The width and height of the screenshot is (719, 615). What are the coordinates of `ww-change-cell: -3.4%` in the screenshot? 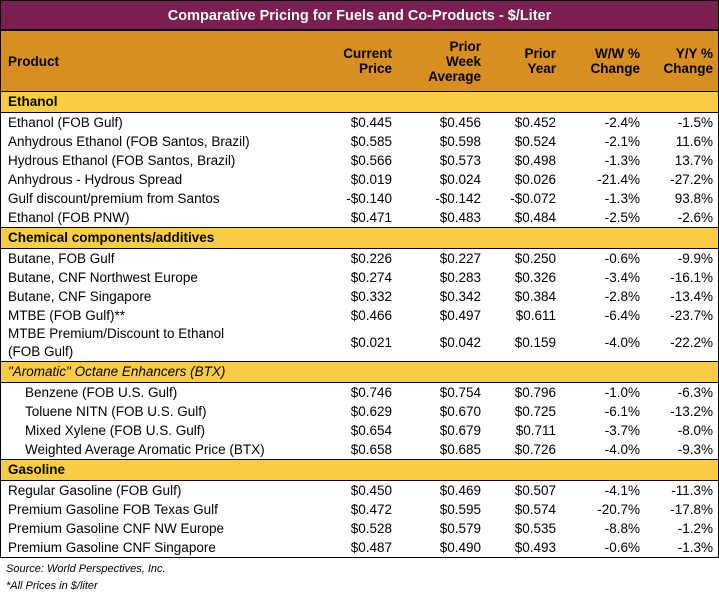 It's located at (622, 277).